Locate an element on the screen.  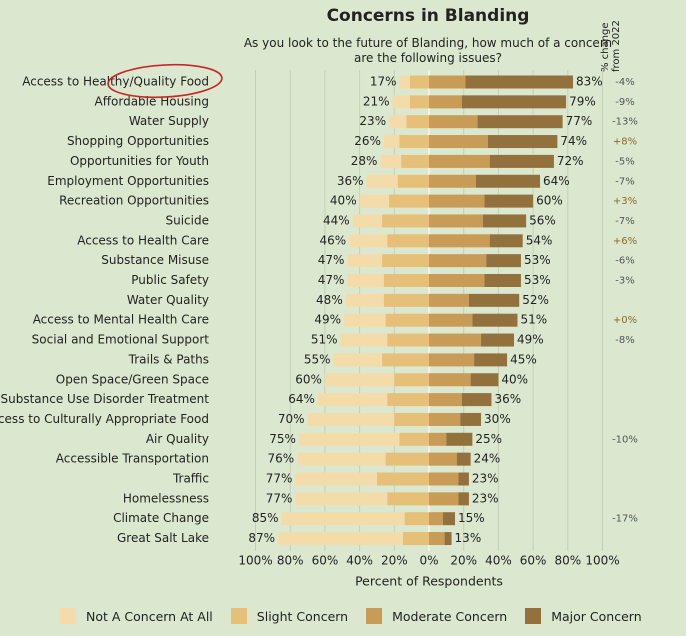
legend-item-major-concern: Major Concern is located at coordinates (583, 616).